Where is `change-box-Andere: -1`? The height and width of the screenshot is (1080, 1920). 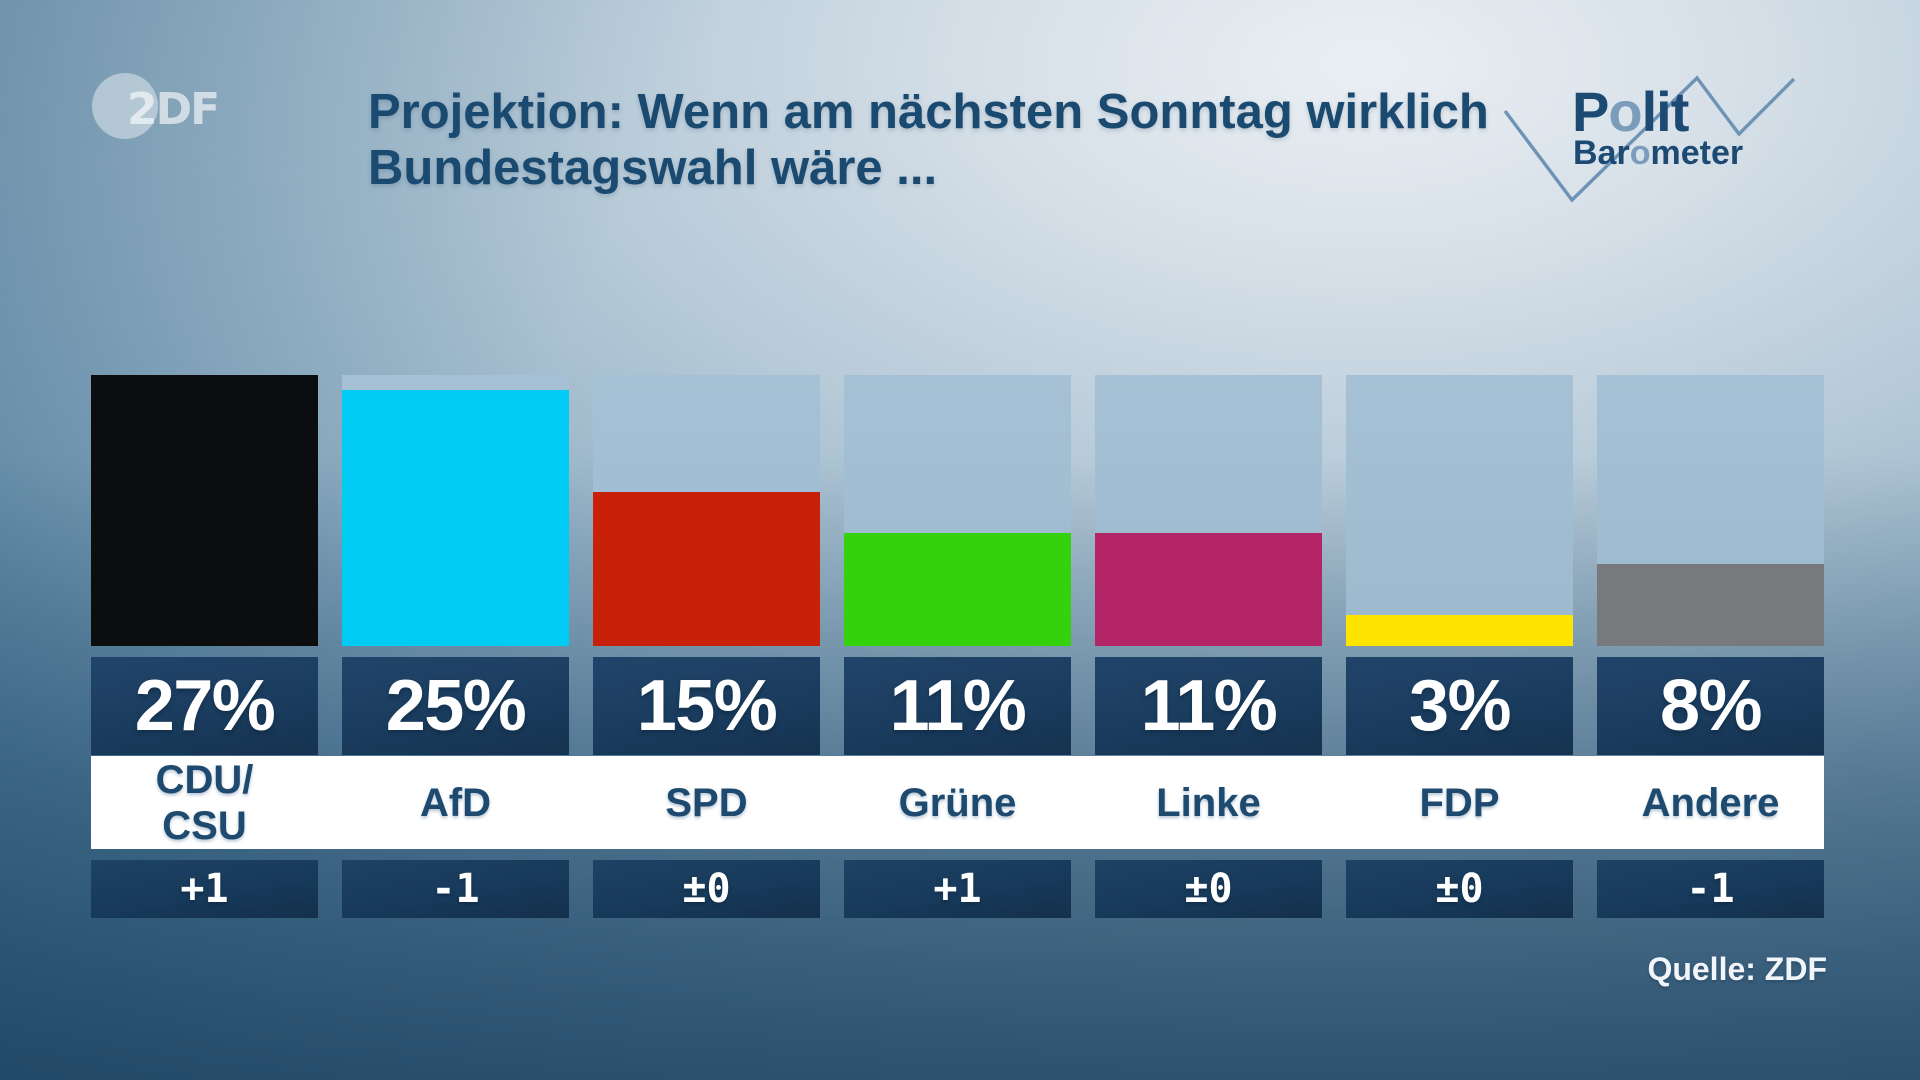
change-box-Andere: -1 is located at coordinates (1710, 889).